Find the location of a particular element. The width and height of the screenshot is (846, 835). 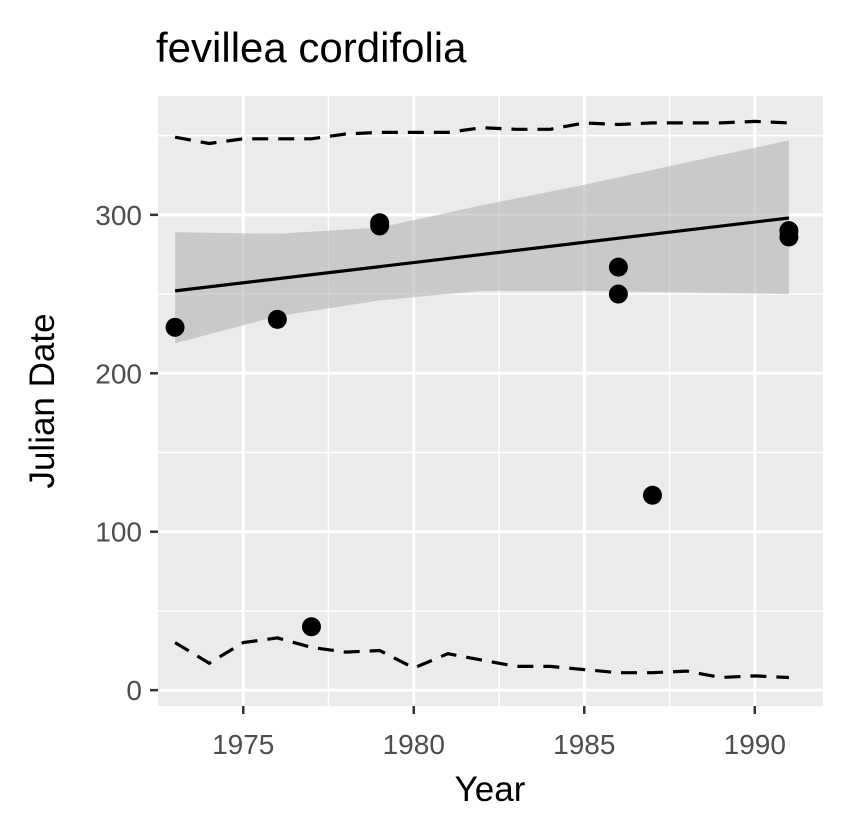

x-tick-label: 1980 is located at coordinates (414, 744).